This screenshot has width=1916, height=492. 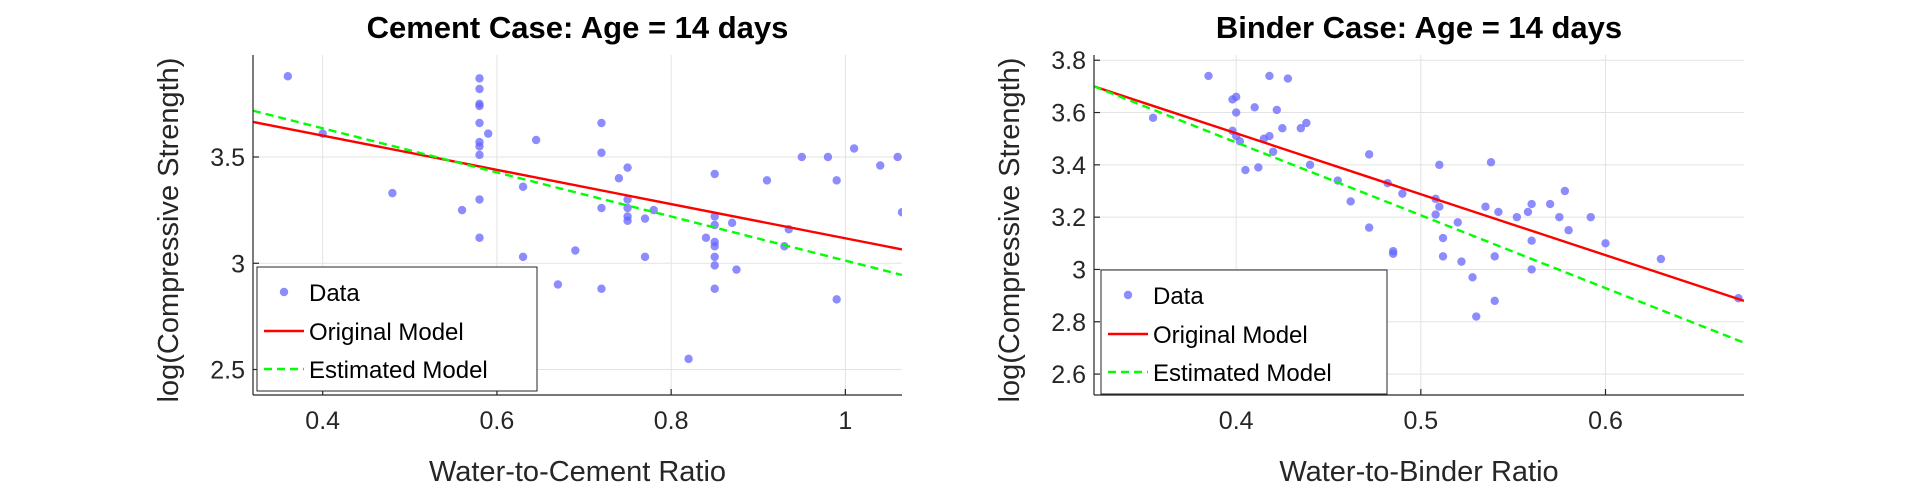 What do you see at coordinates (1418, 472) in the screenshot?
I see `x-axis-label: Water-to-Binder Ratio` at bounding box center [1418, 472].